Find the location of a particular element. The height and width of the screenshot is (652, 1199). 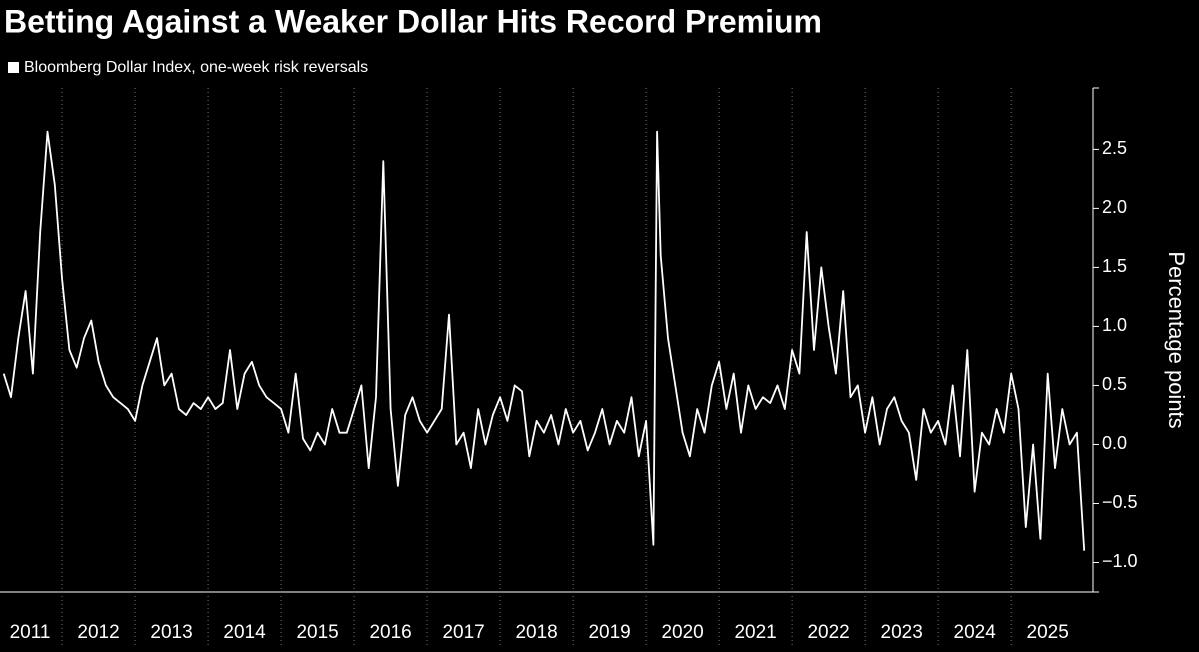

x-tick-label: 2014 is located at coordinates (244, 632).